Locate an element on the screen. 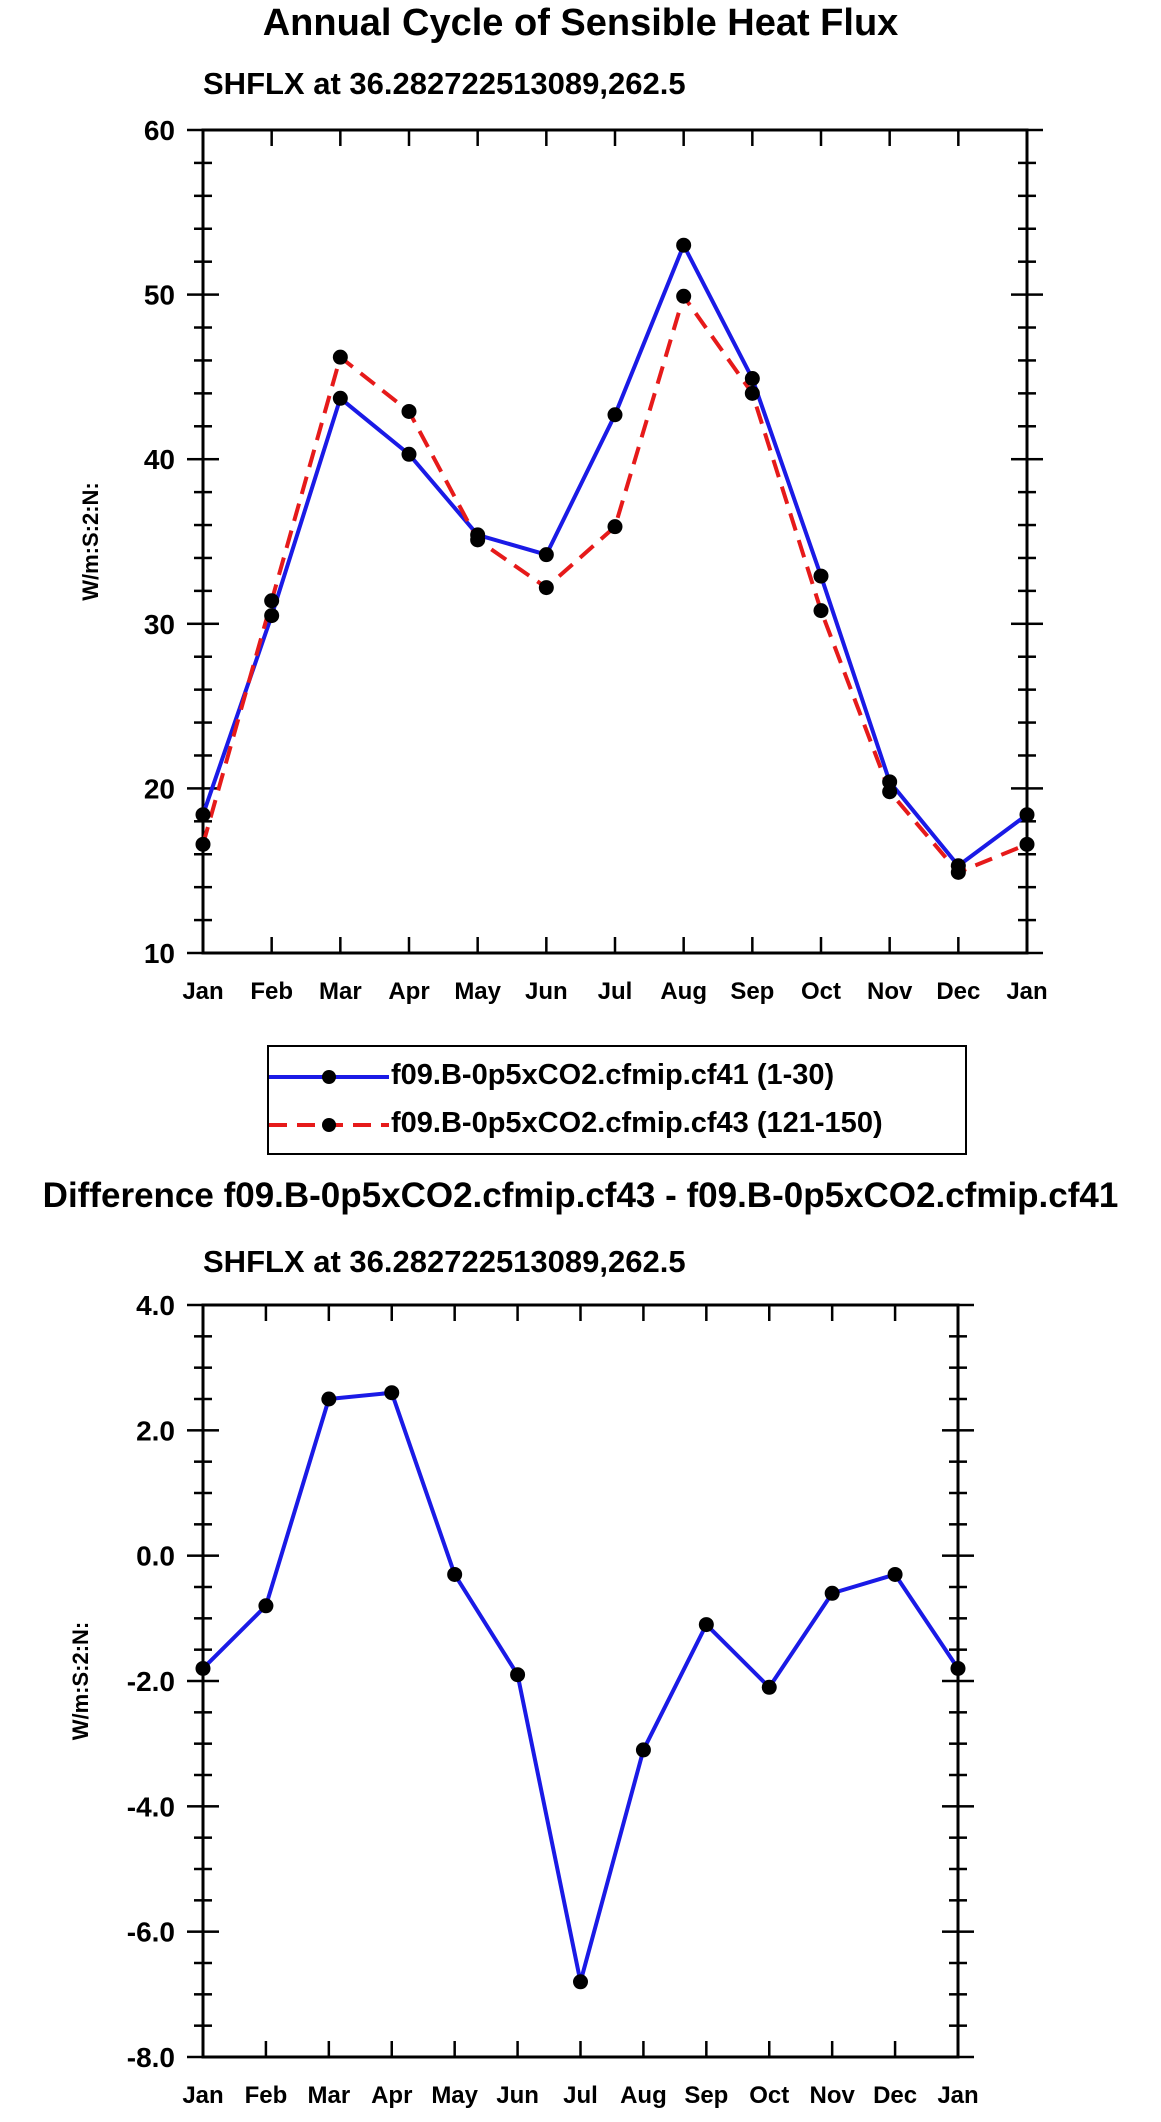  legend-marker-series2 is located at coordinates (329, 1125).